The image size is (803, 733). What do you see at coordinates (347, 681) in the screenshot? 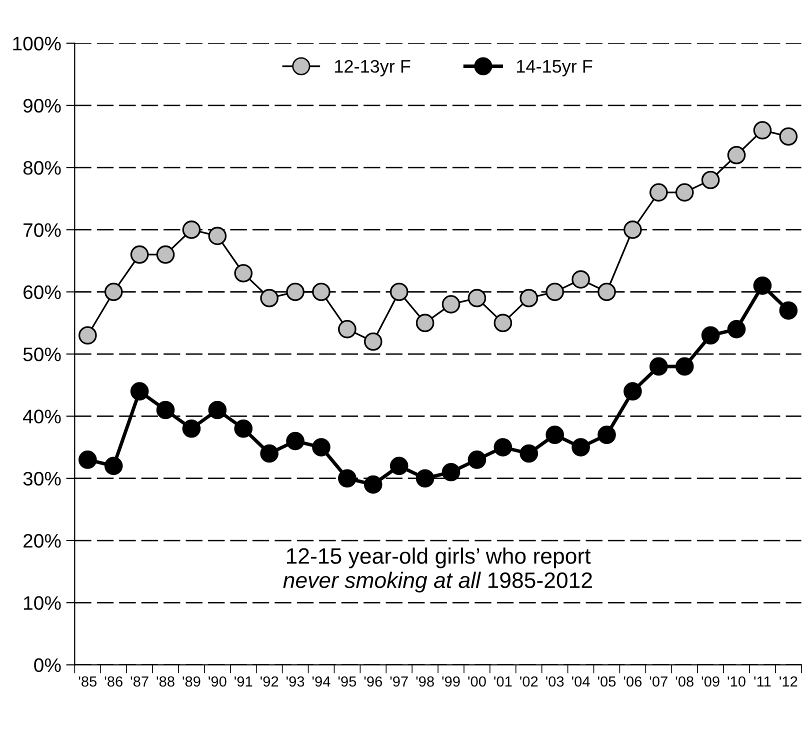
I see `x-tick-label: '95` at bounding box center [347, 681].